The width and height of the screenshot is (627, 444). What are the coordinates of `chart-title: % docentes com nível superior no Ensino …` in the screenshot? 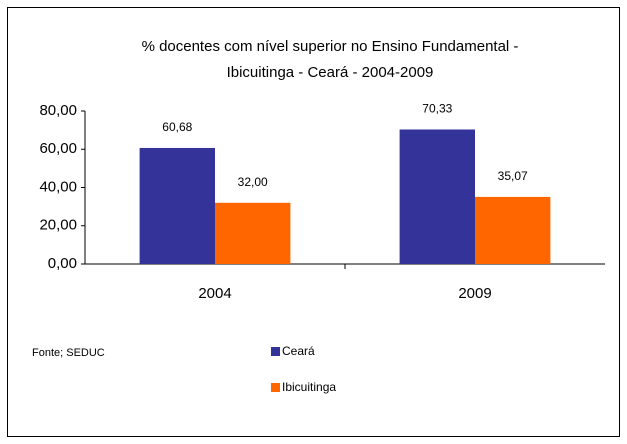 It's located at (330, 46).